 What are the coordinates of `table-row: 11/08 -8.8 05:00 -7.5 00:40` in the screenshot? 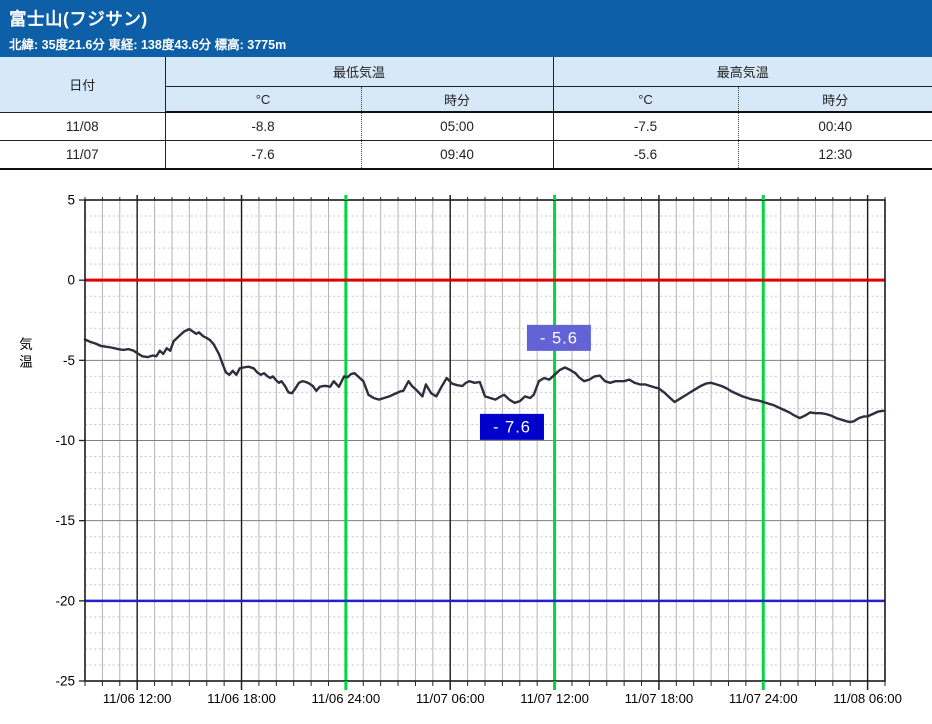 It's located at (466, 126).